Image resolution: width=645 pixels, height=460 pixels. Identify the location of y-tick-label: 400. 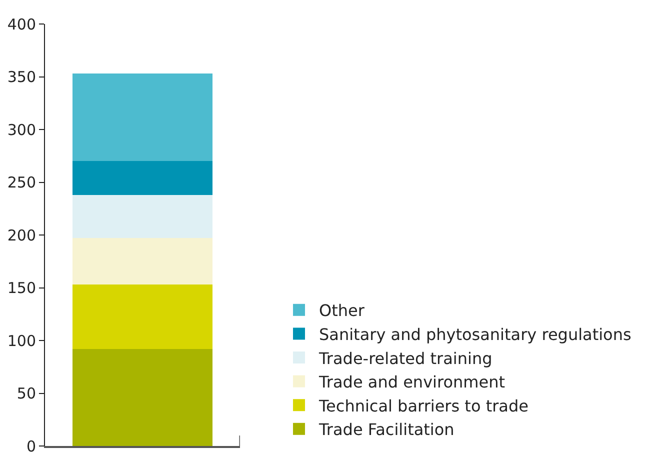
(21, 24).